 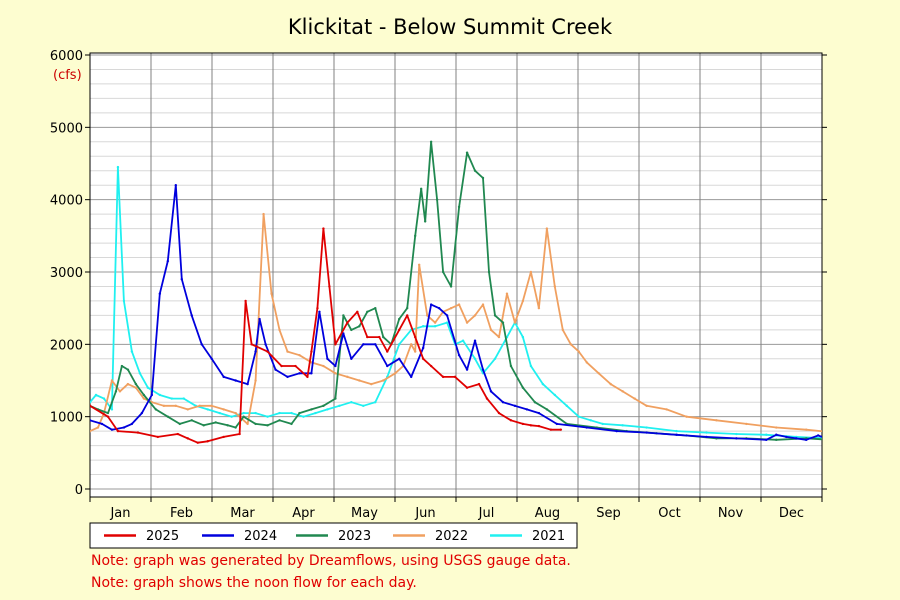 What do you see at coordinates (669, 513) in the screenshot?
I see `x-tick-label: Oct` at bounding box center [669, 513].